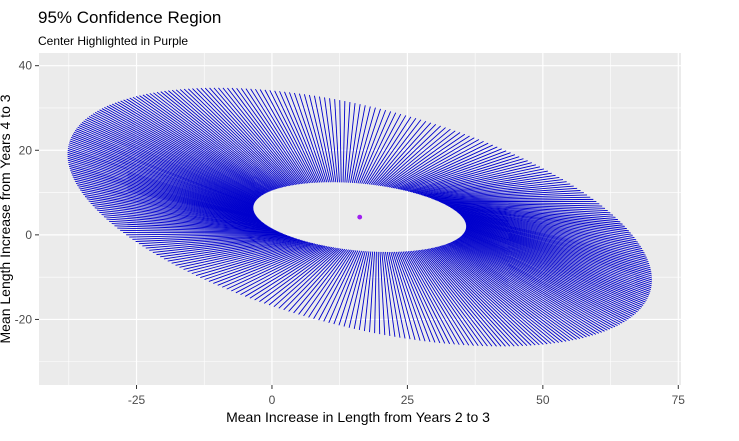  What do you see at coordinates (679, 400) in the screenshot?
I see `x-tick-label-4: 75` at bounding box center [679, 400].